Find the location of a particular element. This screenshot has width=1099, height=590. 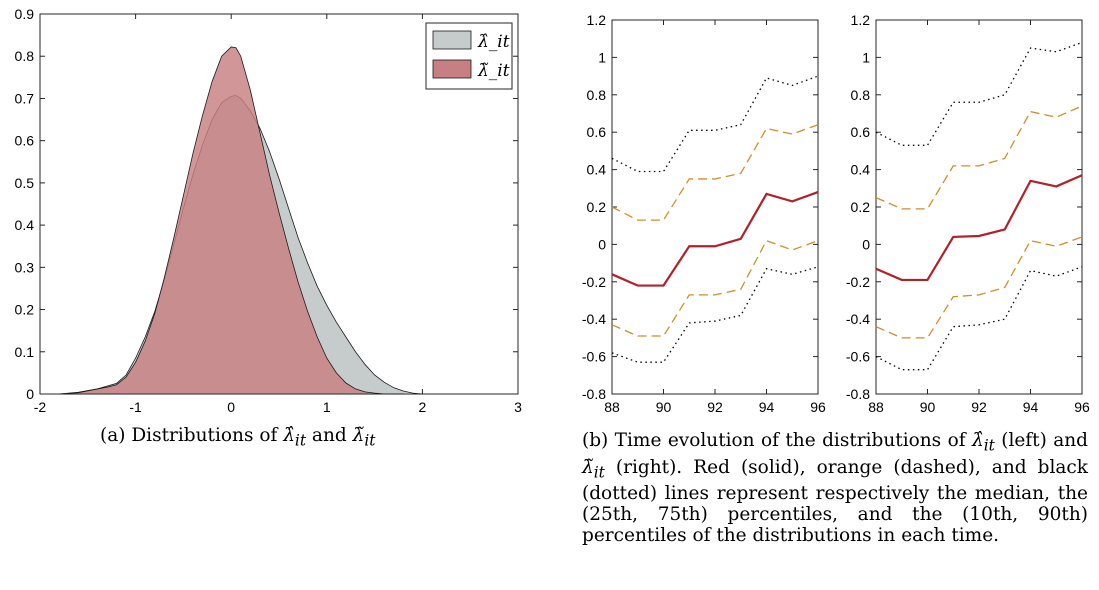

caption-b-symbol-hat: λ̂ is located at coordinates (977, 440).